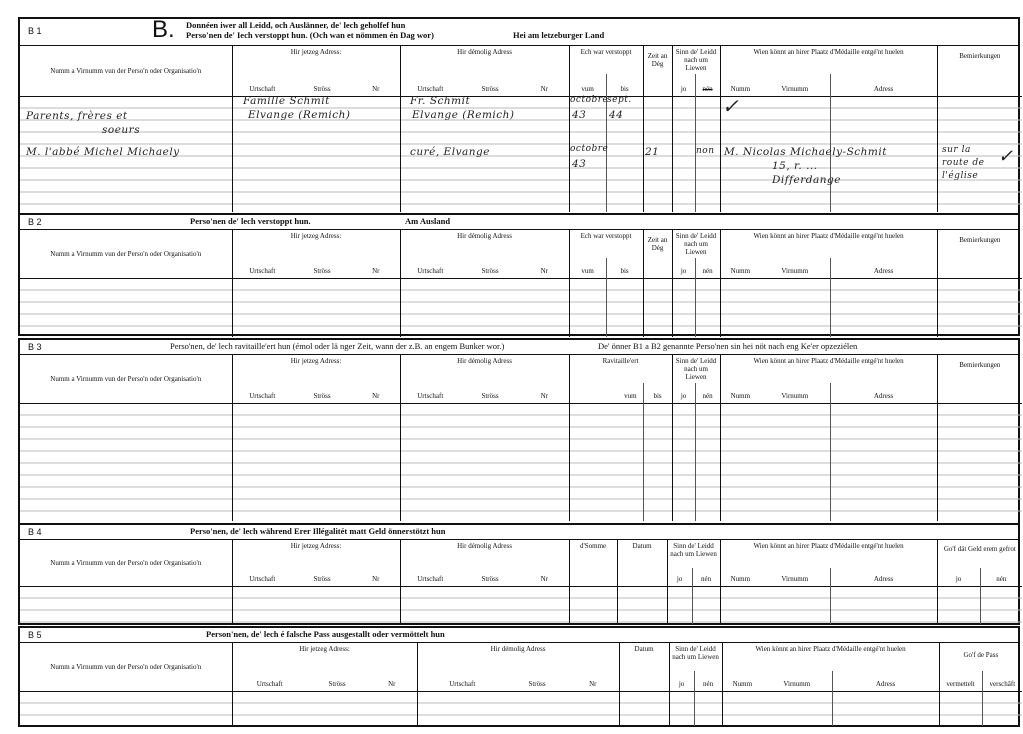 This screenshot has width=1023, height=734. What do you see at coordinates (77, 116) in the screenshot?
I see `entry-1-name: Parents, frères et` at bounding box center [77, 116].